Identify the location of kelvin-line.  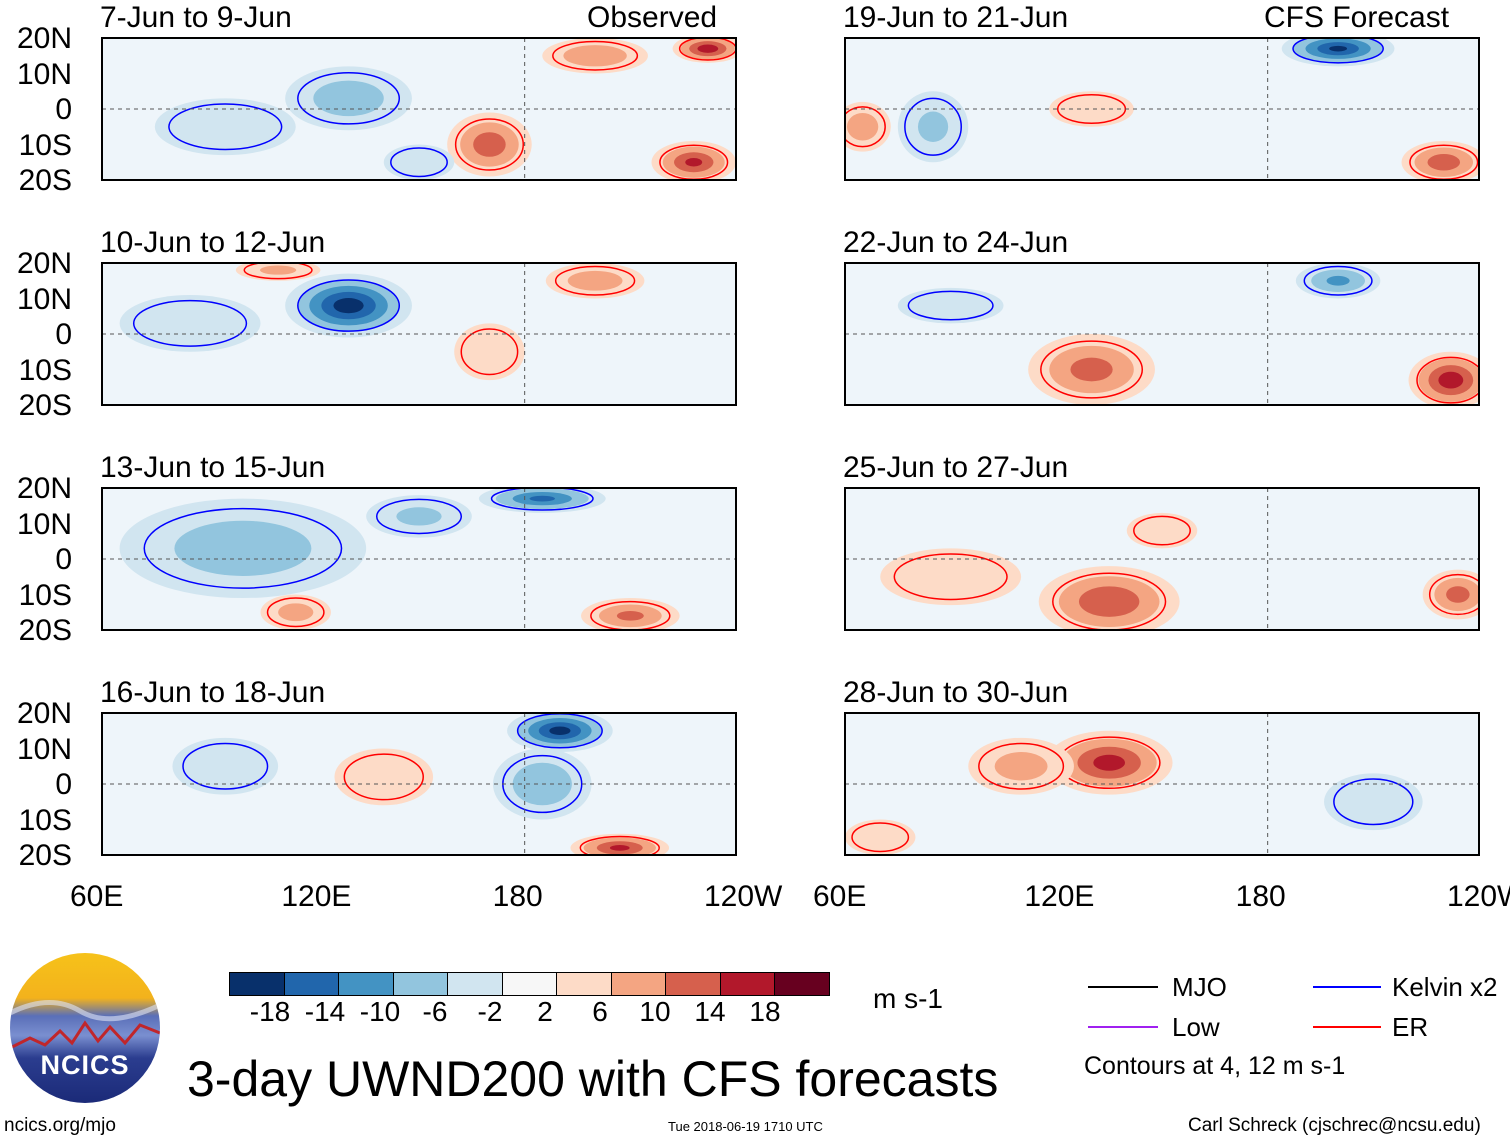
(1347, 987).